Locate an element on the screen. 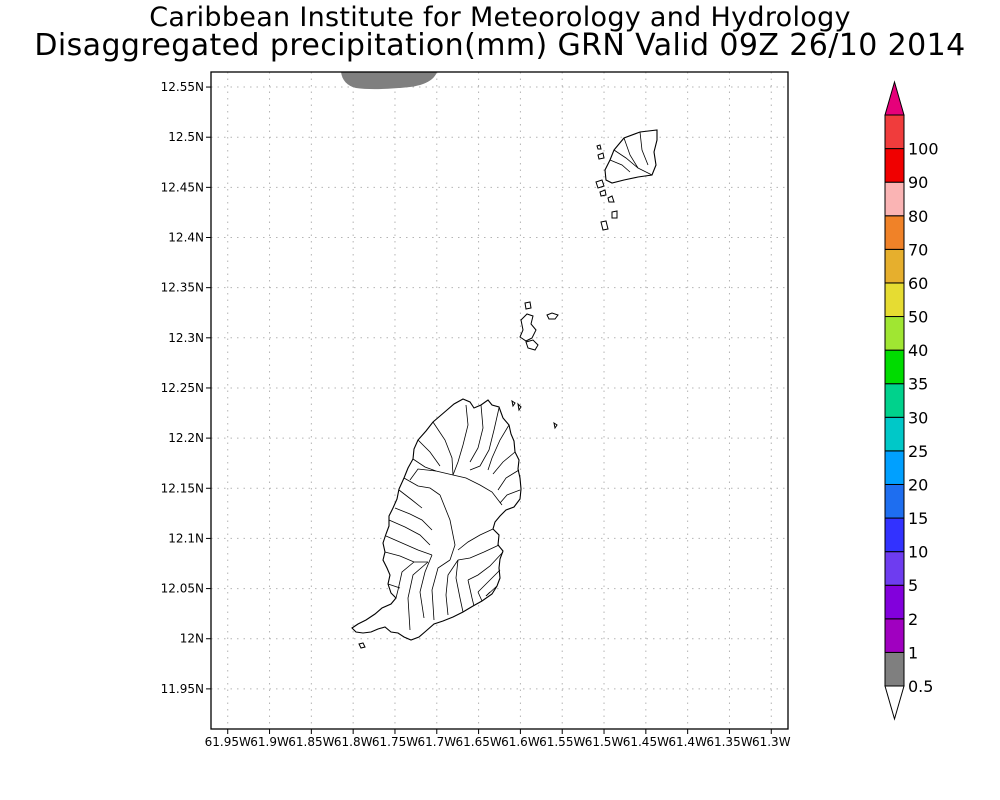 The height and width of the screenshot is (800, 1000). lon-tick-label: 61.85W is located at coordinates (311, 742).